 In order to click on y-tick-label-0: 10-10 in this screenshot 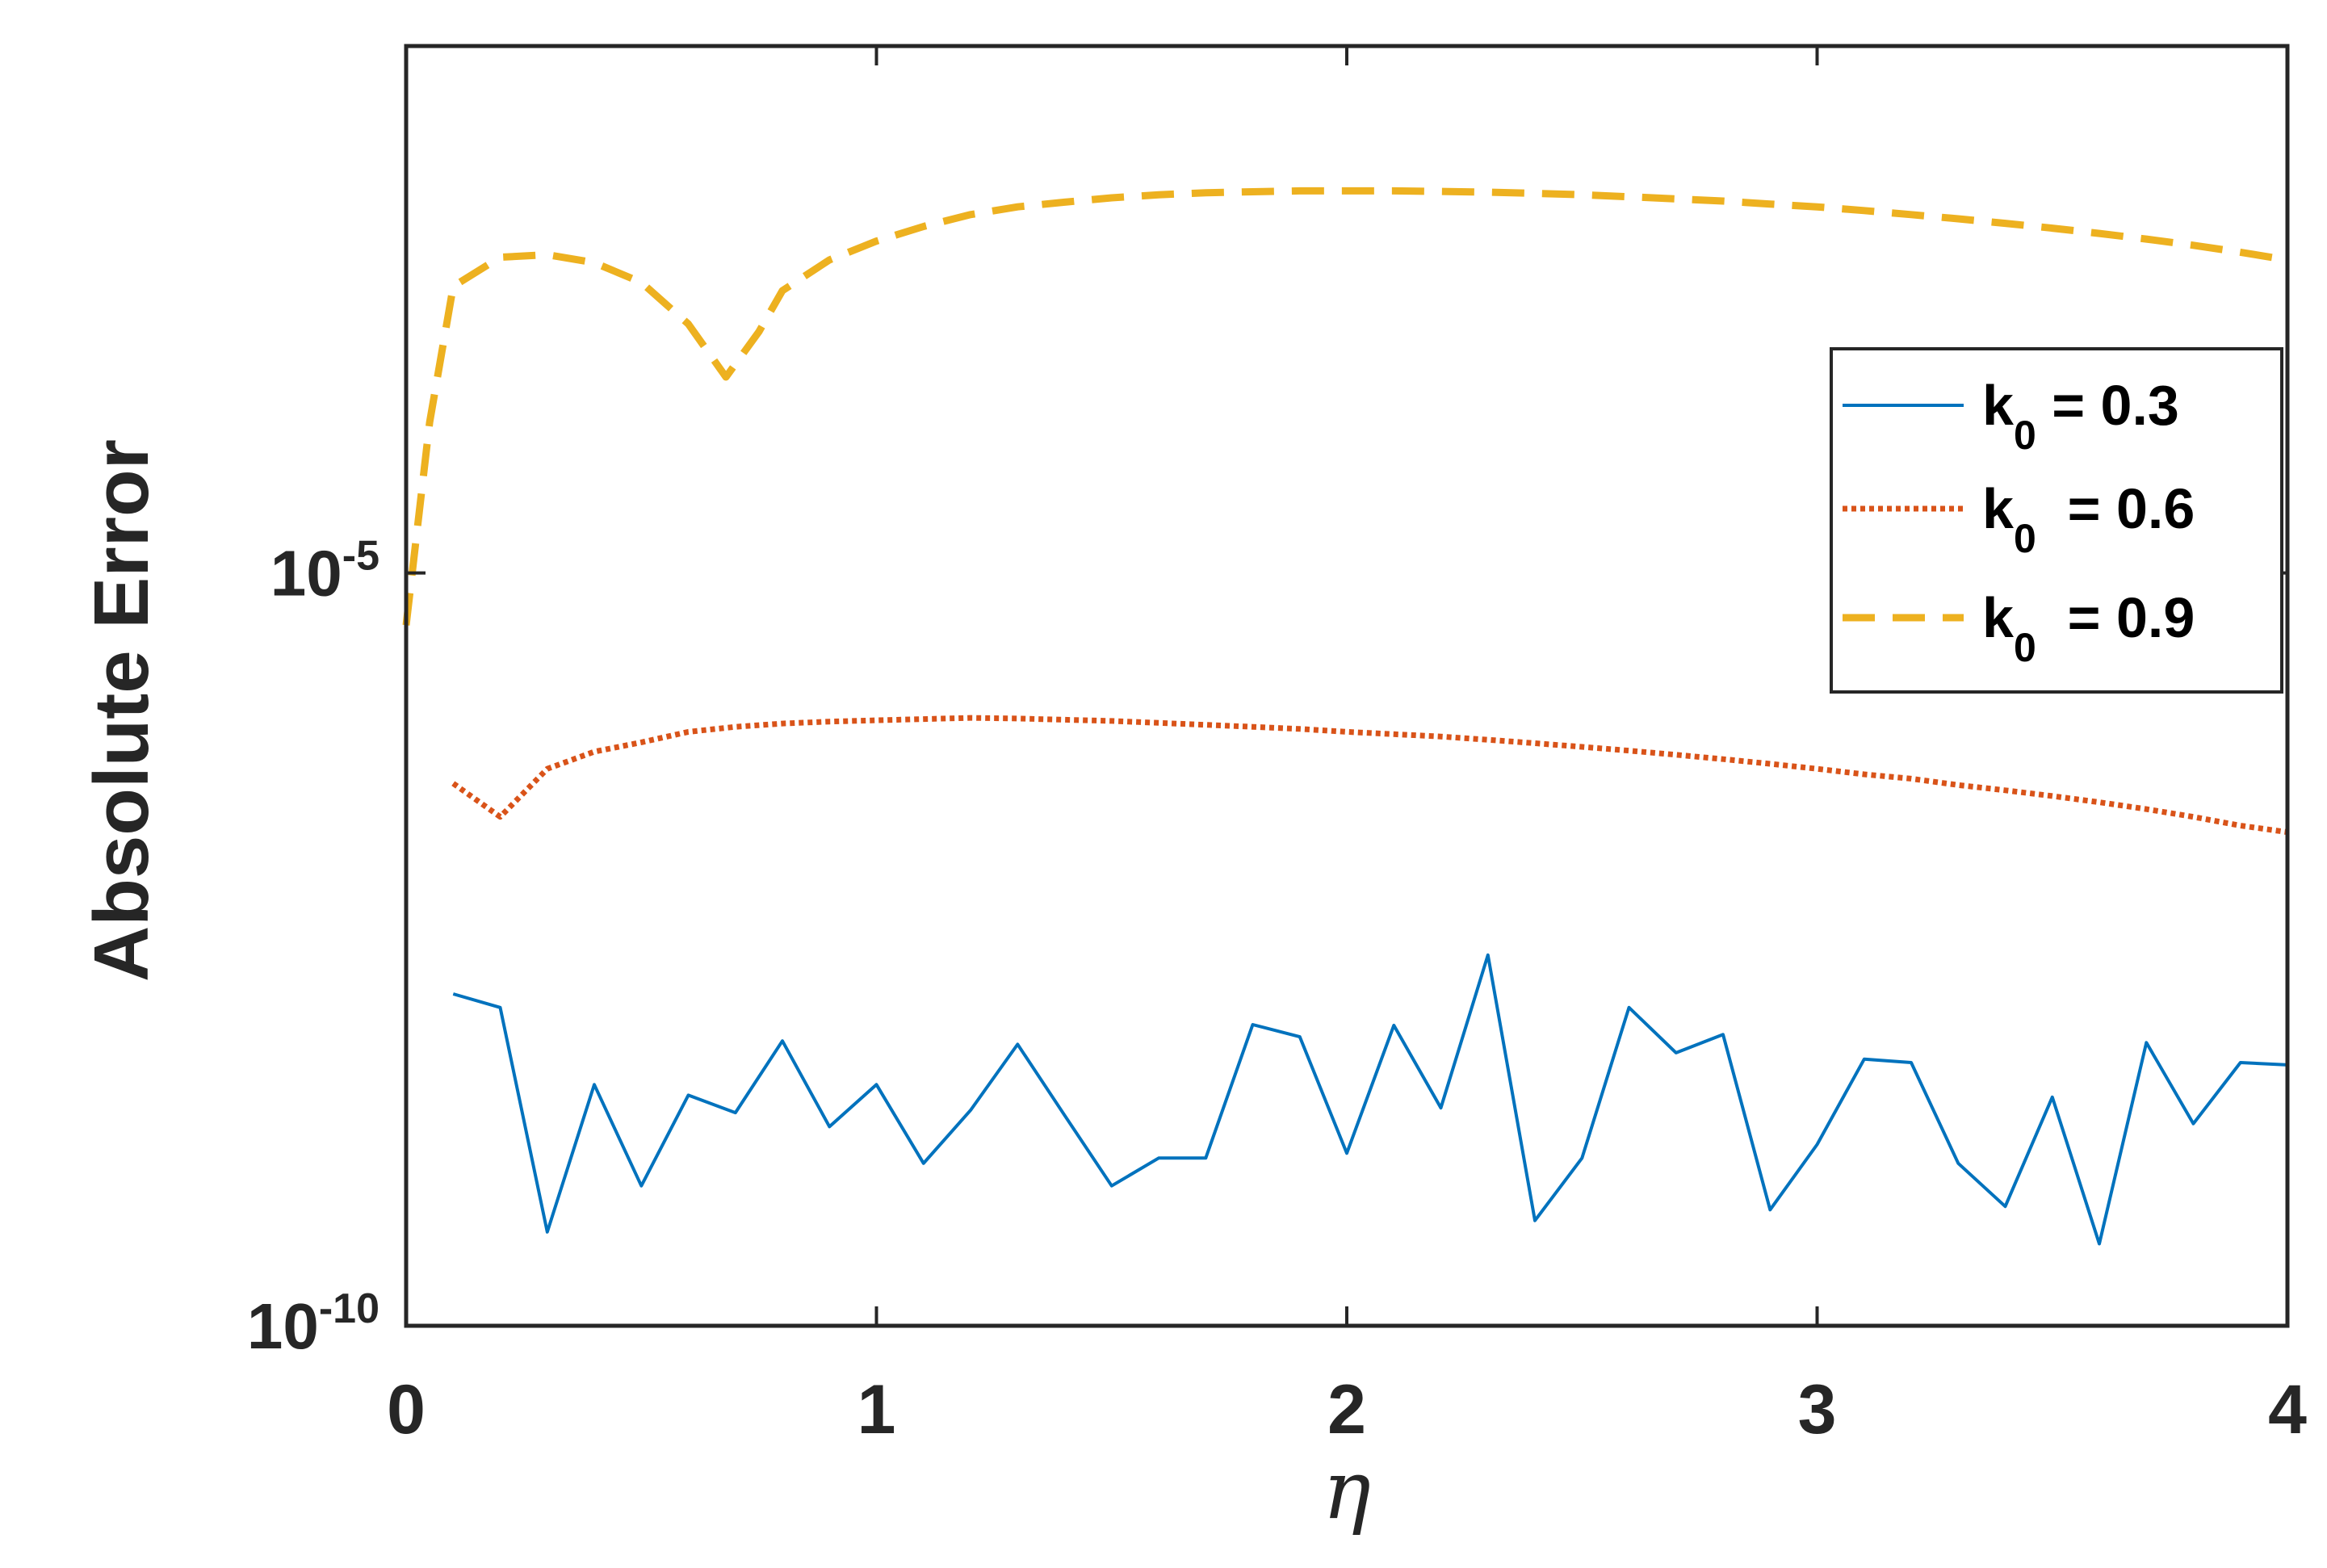, I will do `click(313, 1323)`.